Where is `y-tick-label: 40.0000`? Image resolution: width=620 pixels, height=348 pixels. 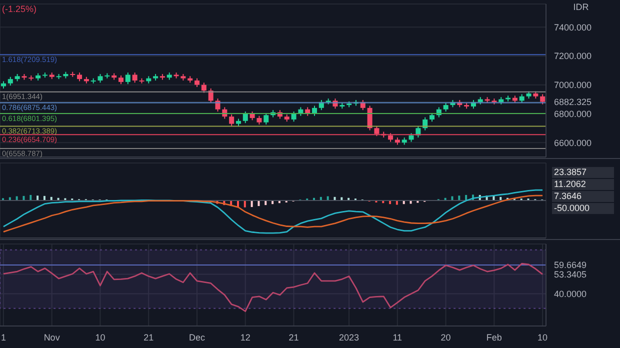 y-tick-label: 40.0000 is located at coordinates (570, 293).